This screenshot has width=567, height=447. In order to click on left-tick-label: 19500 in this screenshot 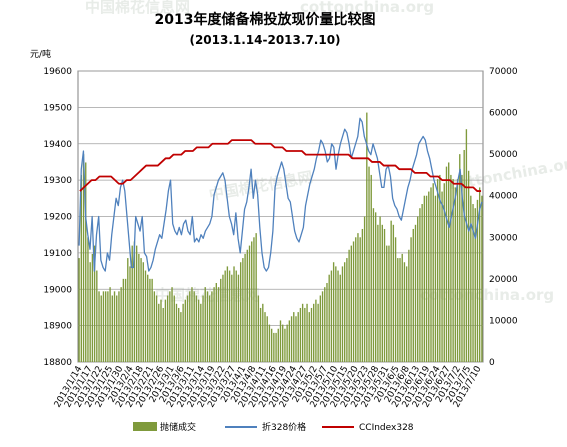, I will do `click(57, 108)`.